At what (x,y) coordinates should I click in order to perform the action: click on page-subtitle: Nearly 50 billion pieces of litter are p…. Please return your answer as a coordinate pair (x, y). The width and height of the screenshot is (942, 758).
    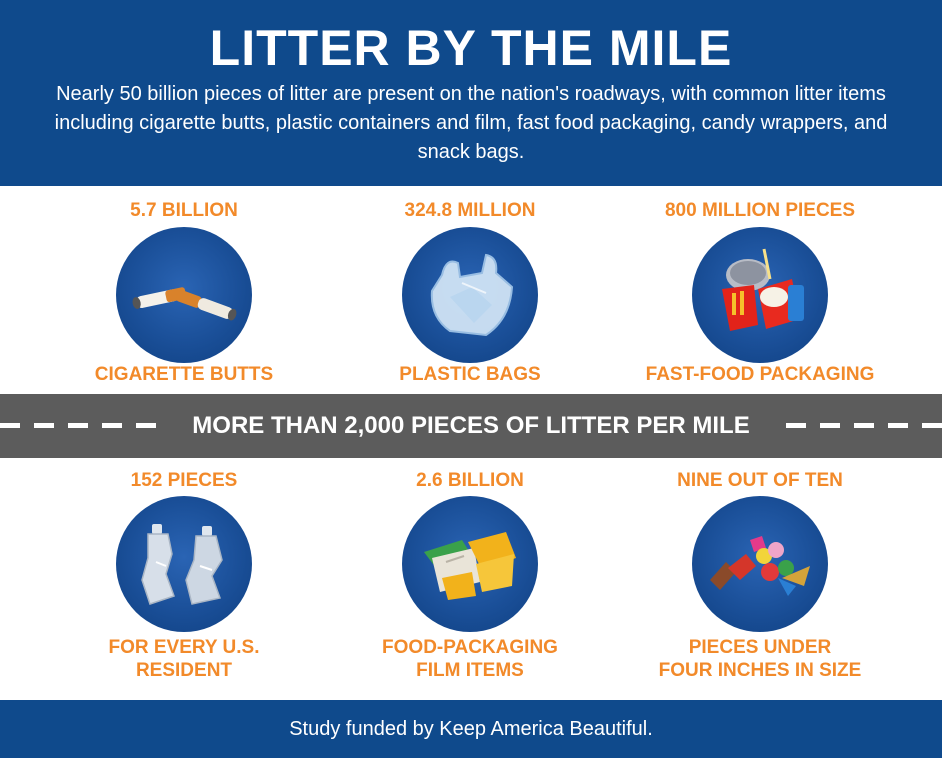
    Looking at the image, I should click on (471, 123).